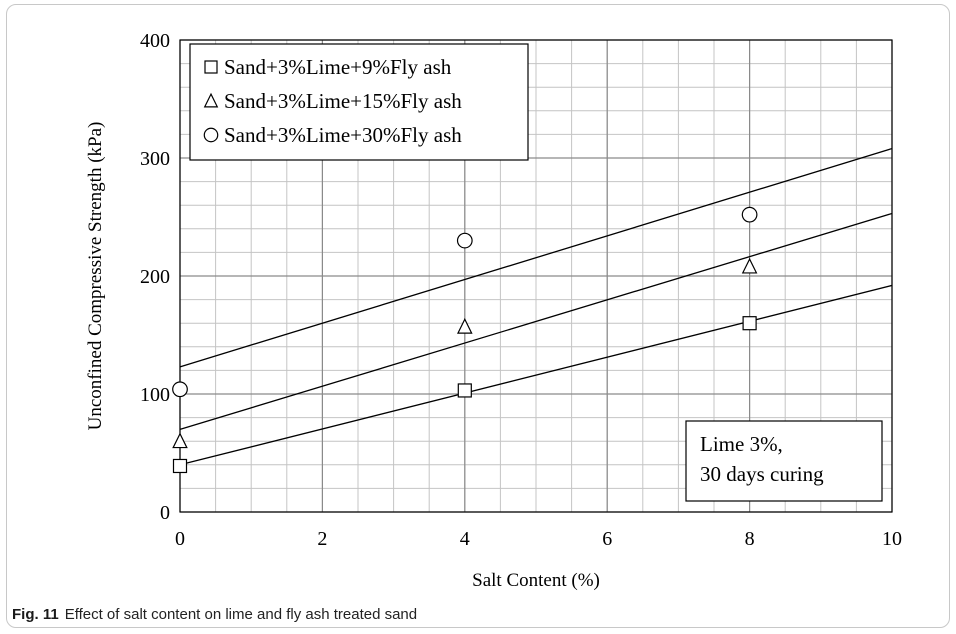 Image resolution: width=956 pixels, height=634 pixels. Describe the element at coordinates (322, 539) in the screenshot. I see `x-tick-label: 2` at that location.